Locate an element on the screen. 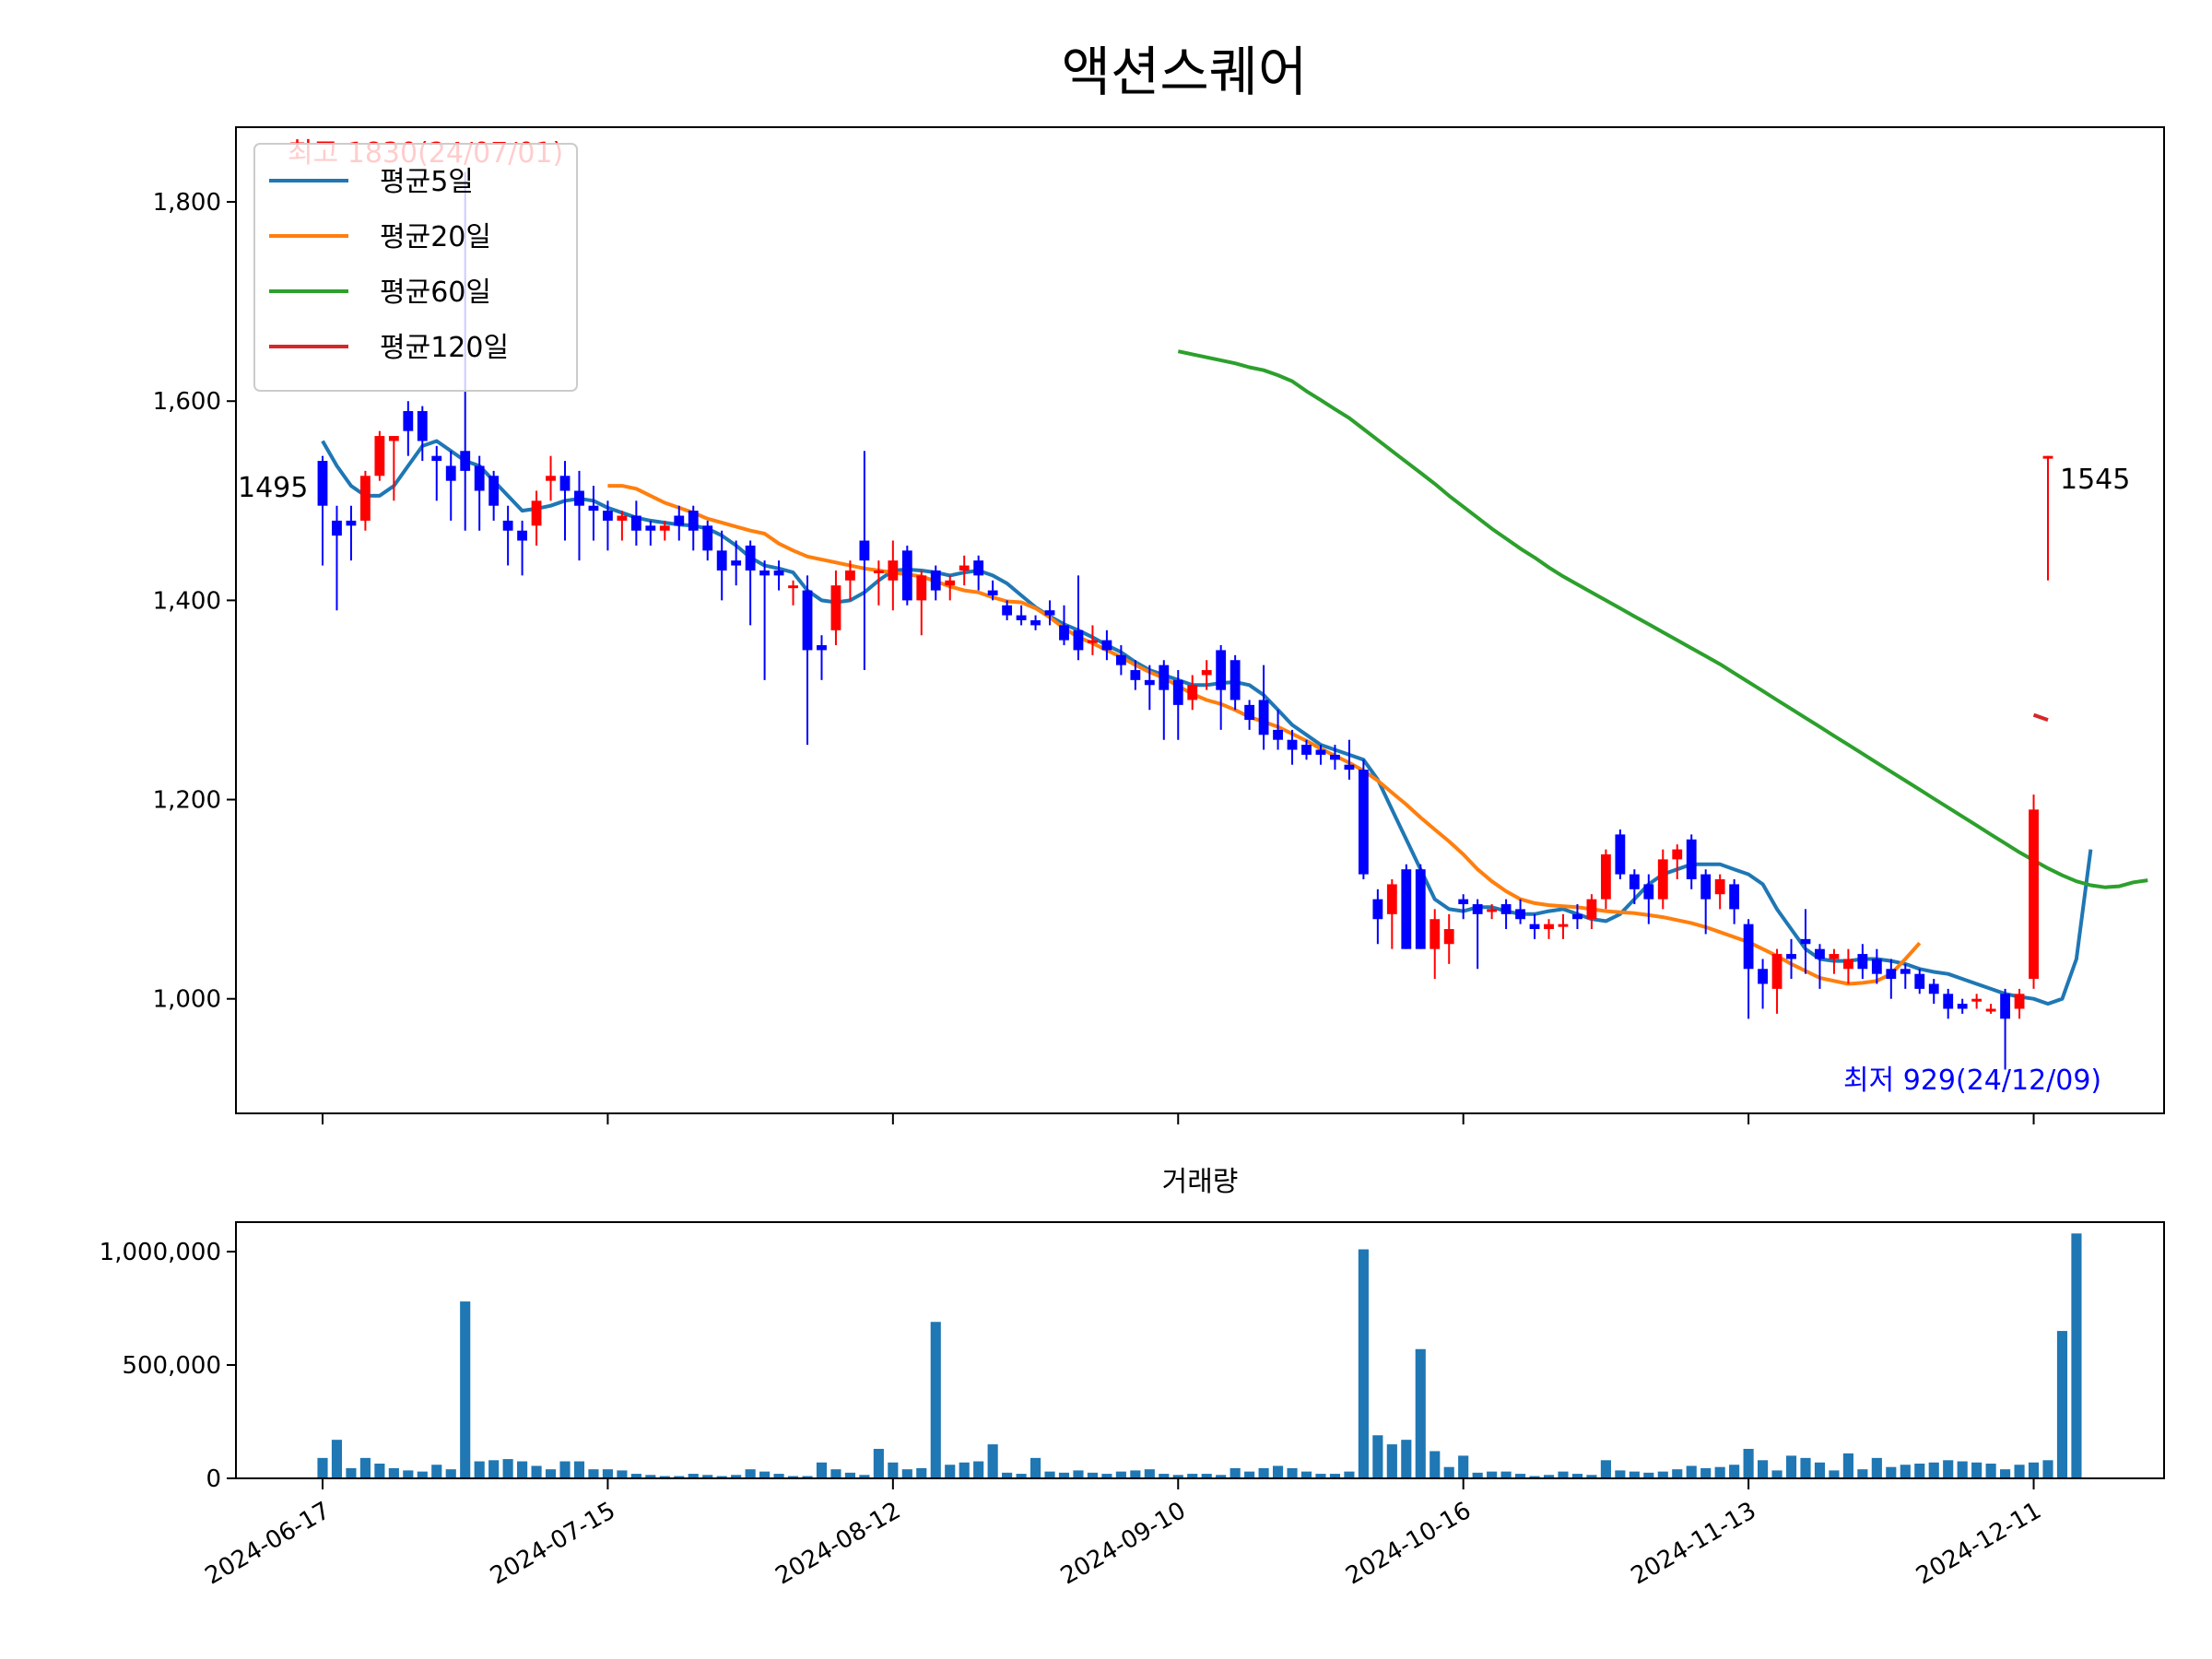  ma-line-ma60 is located at coordinates (1662, 619).